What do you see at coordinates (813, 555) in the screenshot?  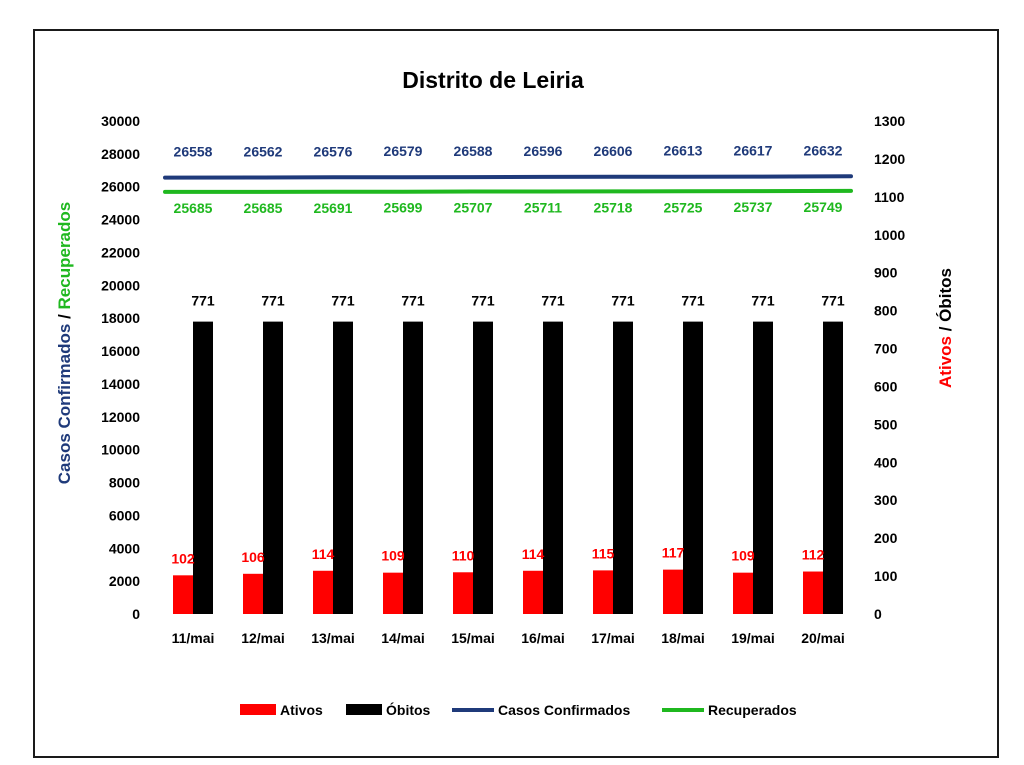 I see `ativos-data-label: 112` at bounding box center [813, 555].